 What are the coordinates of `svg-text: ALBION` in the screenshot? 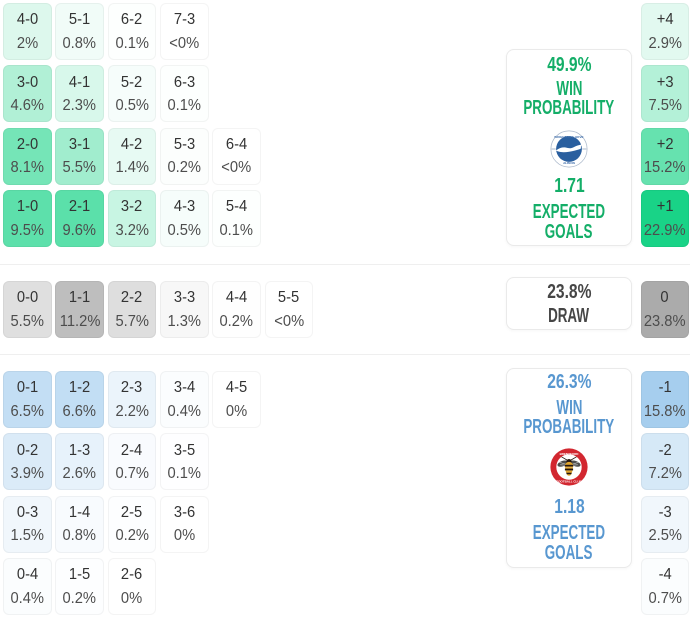 It's located at (569, 163).